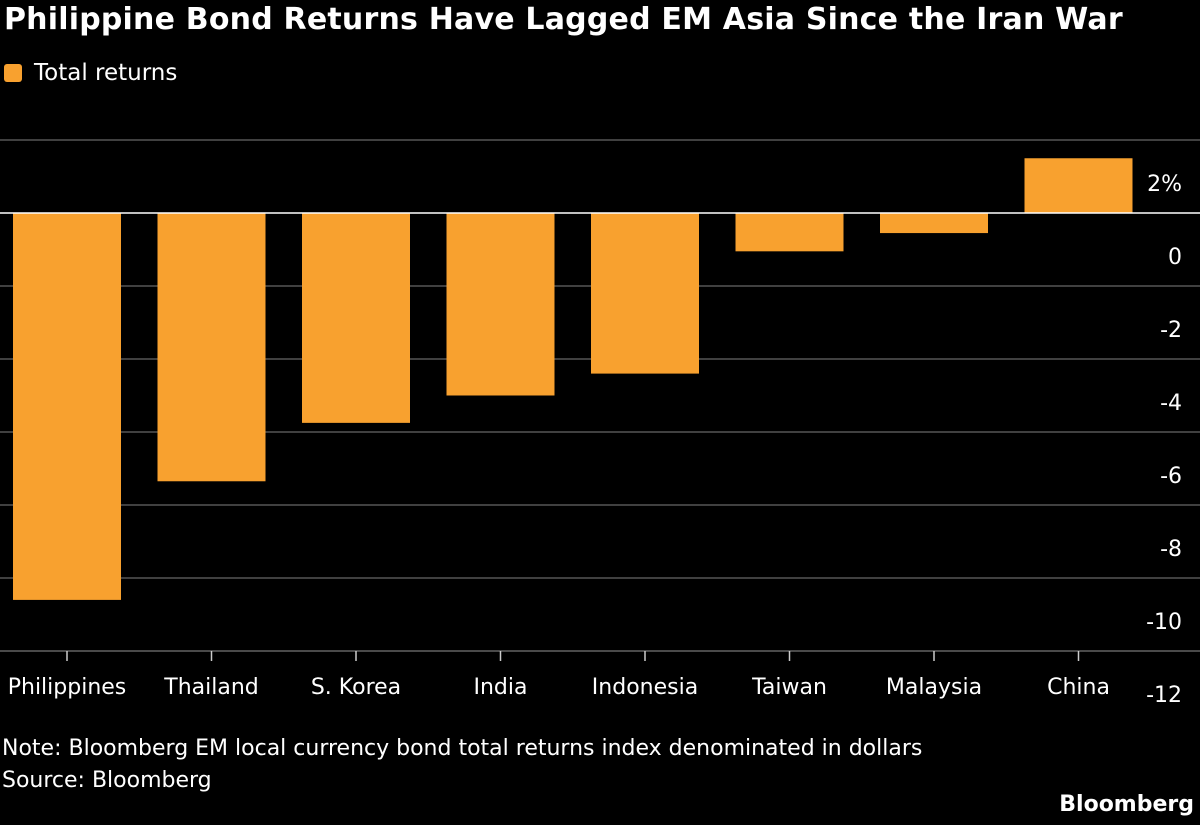 The image size is (1200, 825). Describe the element at coordinates (1175, 257) in the screenshot. I see `y-tick-label: 0` at that location.